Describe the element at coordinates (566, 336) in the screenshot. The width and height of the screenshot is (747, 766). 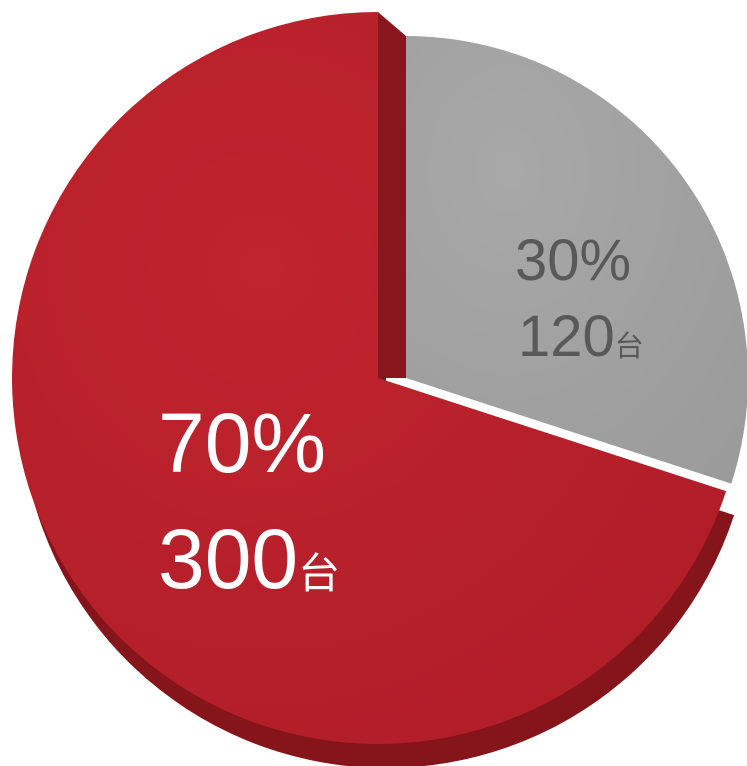
I see `slice-value-30: 120` at that location.